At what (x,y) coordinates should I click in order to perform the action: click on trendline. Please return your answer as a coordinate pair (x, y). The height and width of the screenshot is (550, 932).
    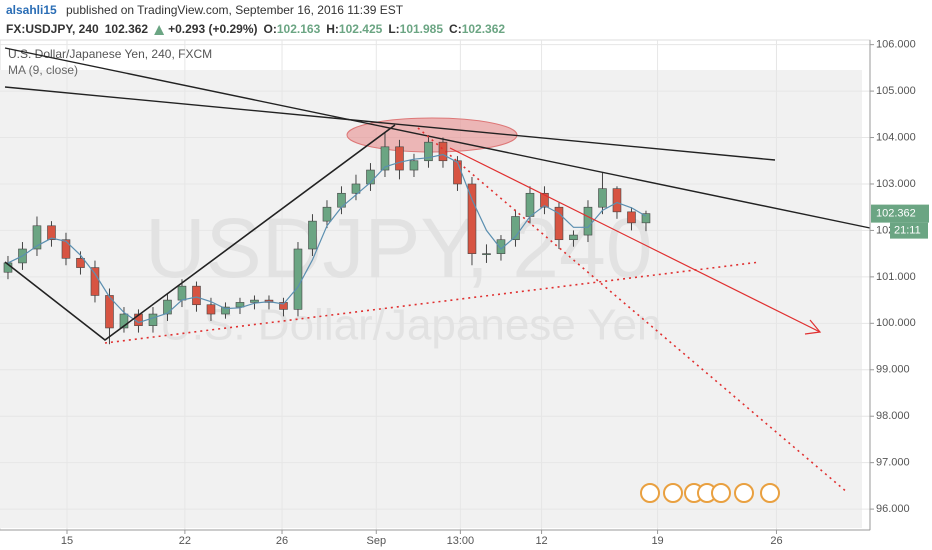
    Looking at the image, I should click on (390, 123).